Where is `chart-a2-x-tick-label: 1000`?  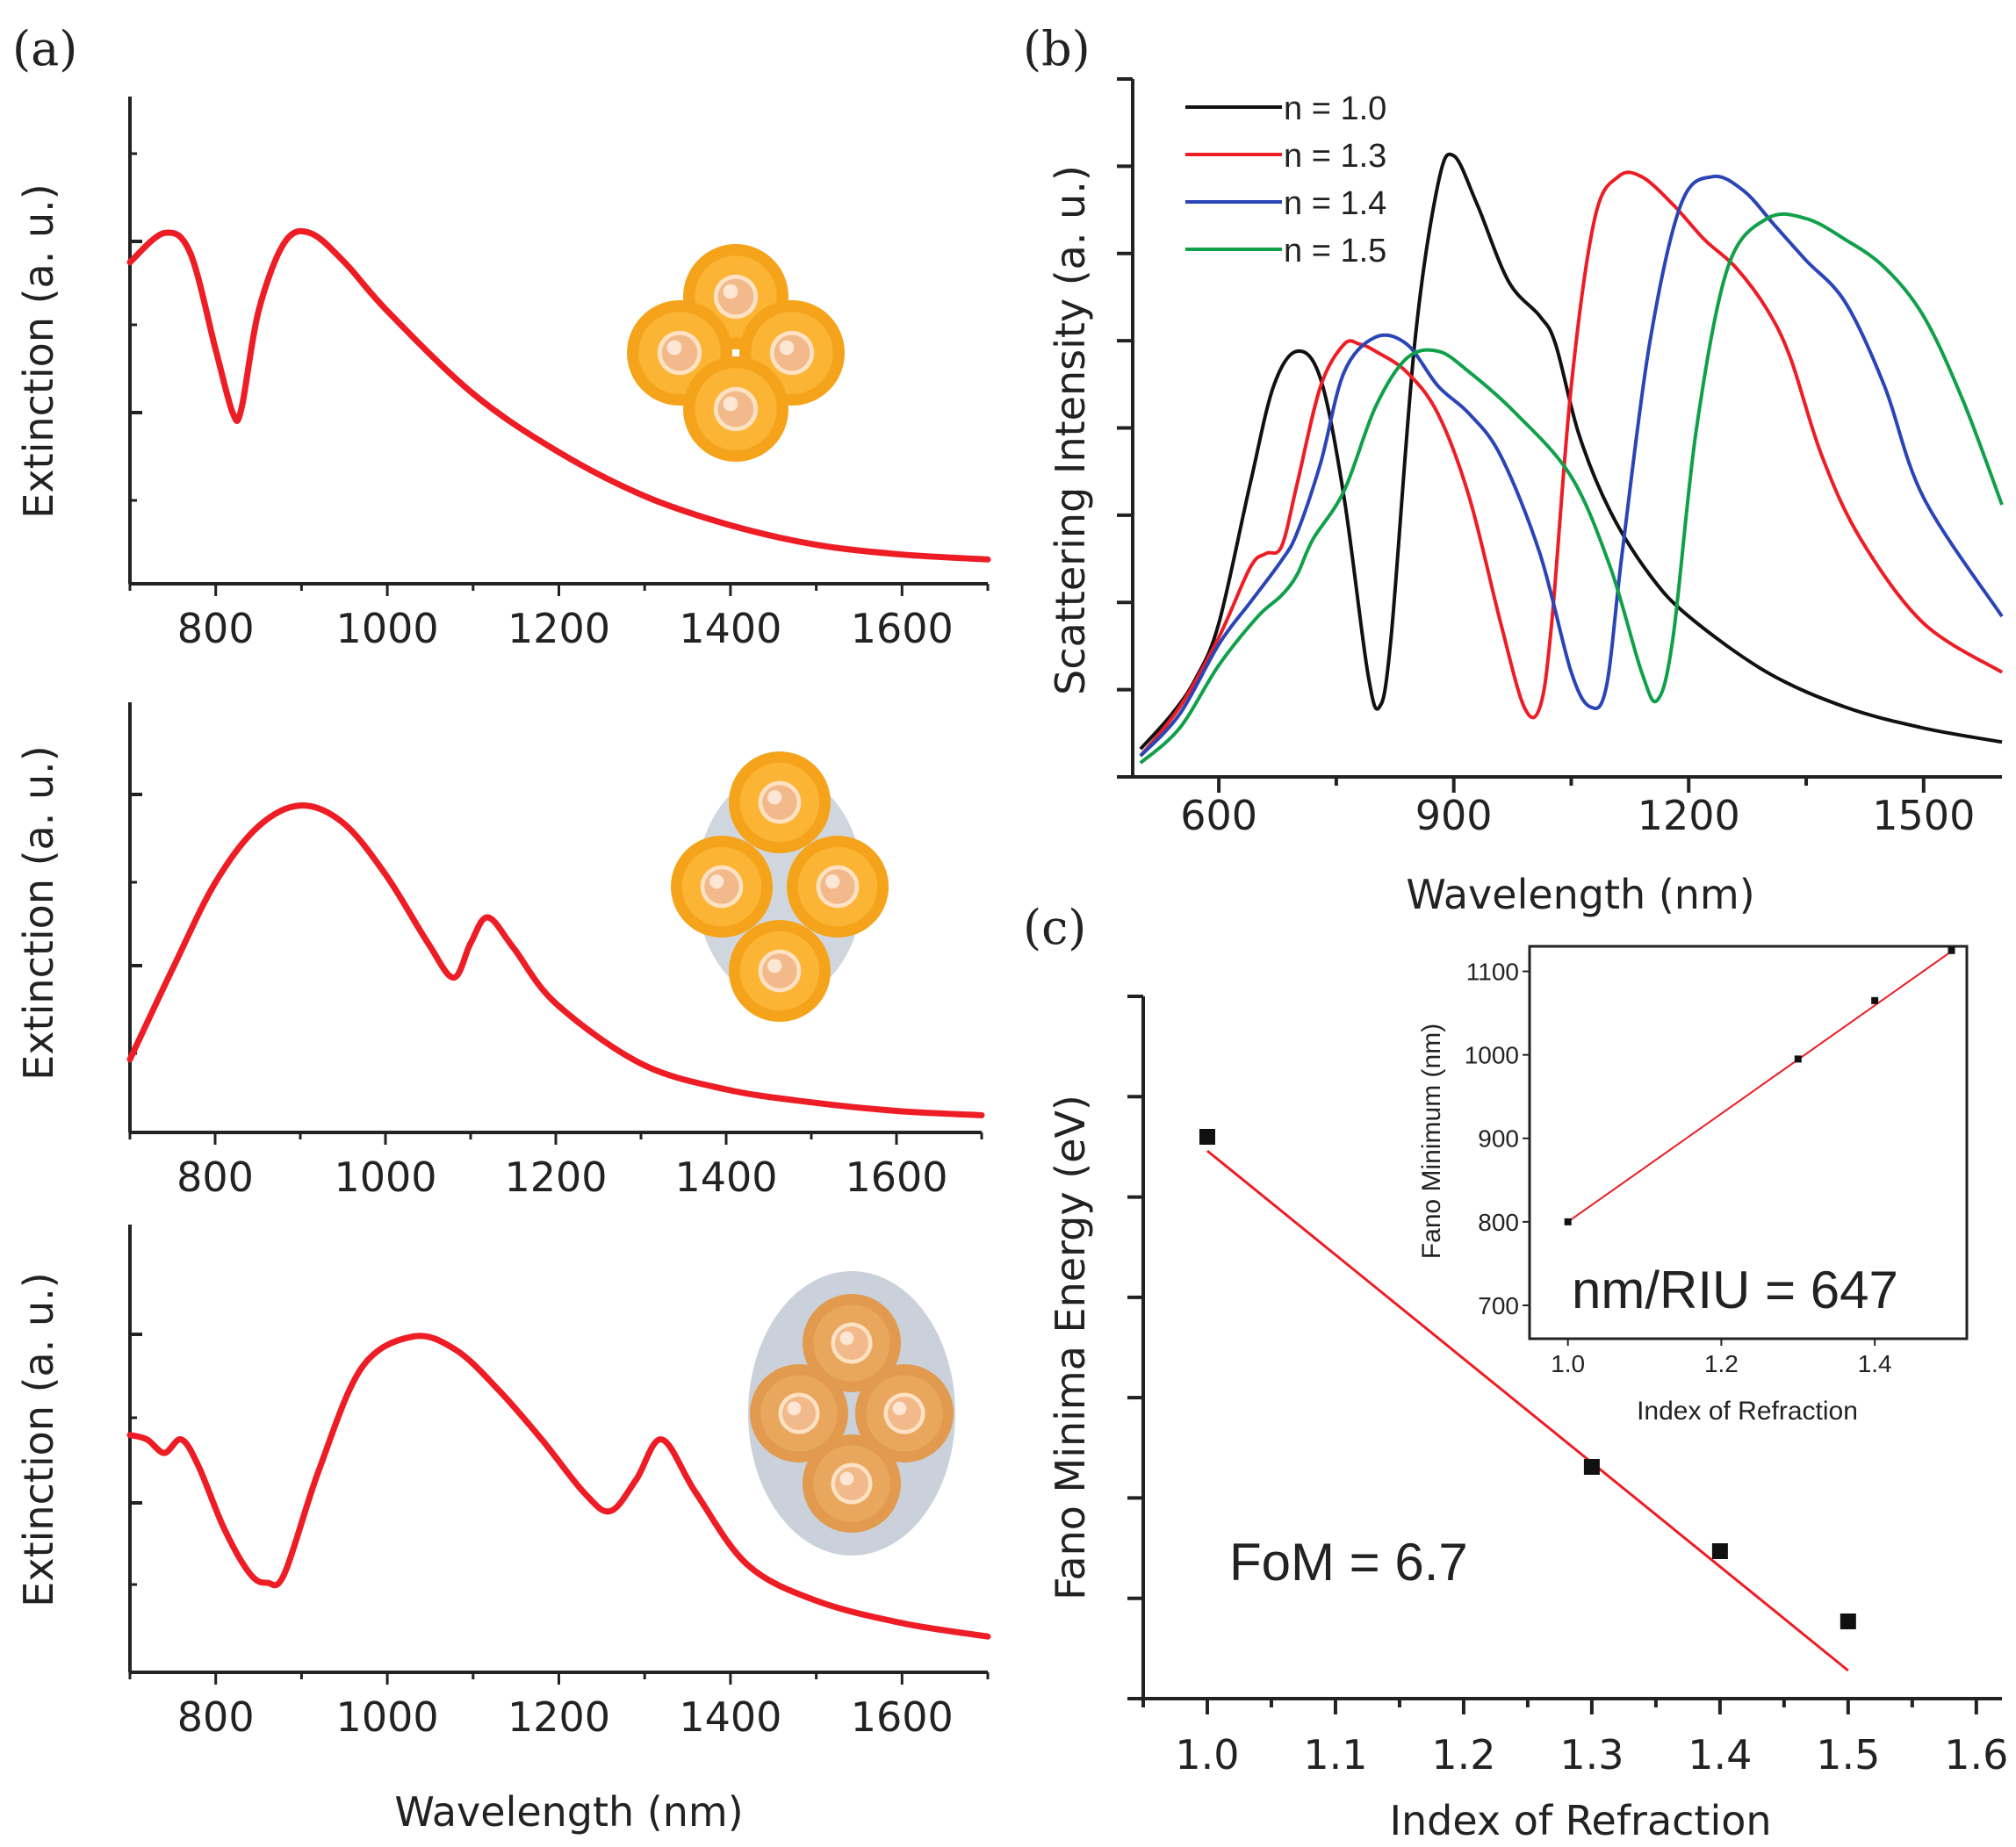
chart-a2-x-tick-label: 1000 is located at coordinates (385, 1177).